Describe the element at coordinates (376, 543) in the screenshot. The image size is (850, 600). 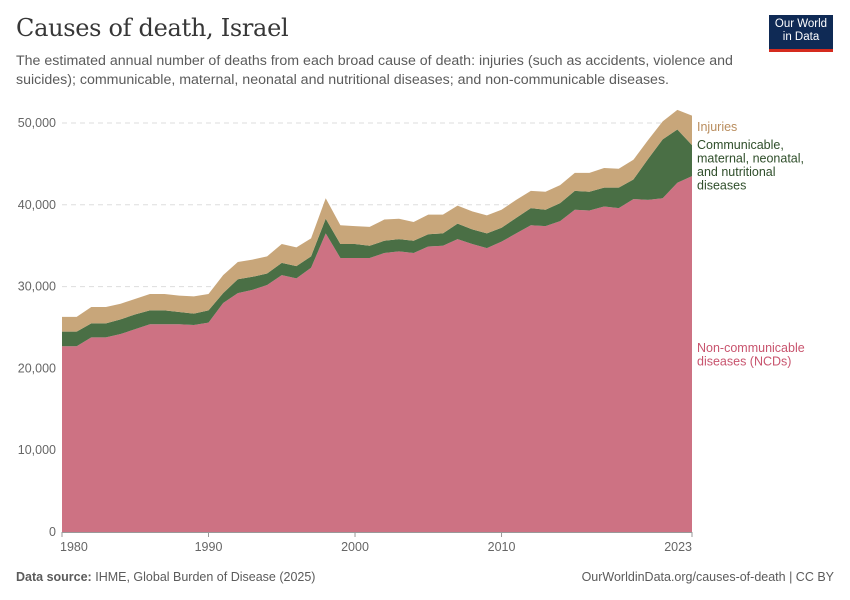
I see `x-axis: 1980 1990 2000 2010 2023` at that location.